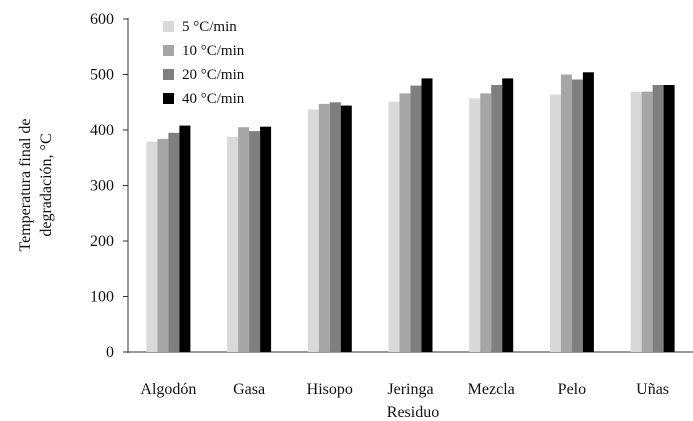 This screenshot has width=693, height=421. I want to click on legend-label: 5 °C/min, so click(209, 27).